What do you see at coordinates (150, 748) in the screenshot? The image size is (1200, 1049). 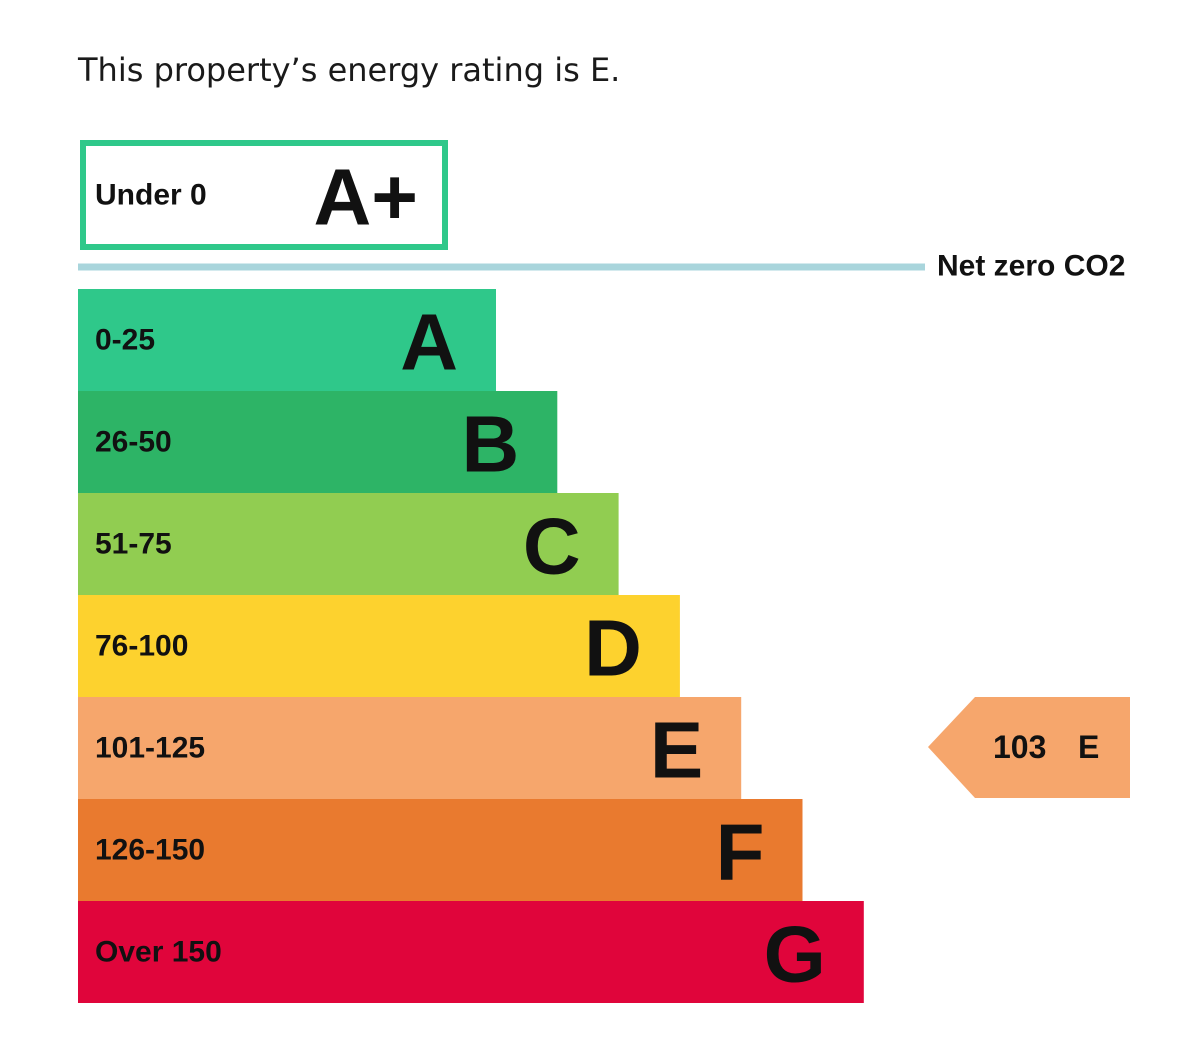 I see `band-range: 101-125` at bounding box center [150, 748].